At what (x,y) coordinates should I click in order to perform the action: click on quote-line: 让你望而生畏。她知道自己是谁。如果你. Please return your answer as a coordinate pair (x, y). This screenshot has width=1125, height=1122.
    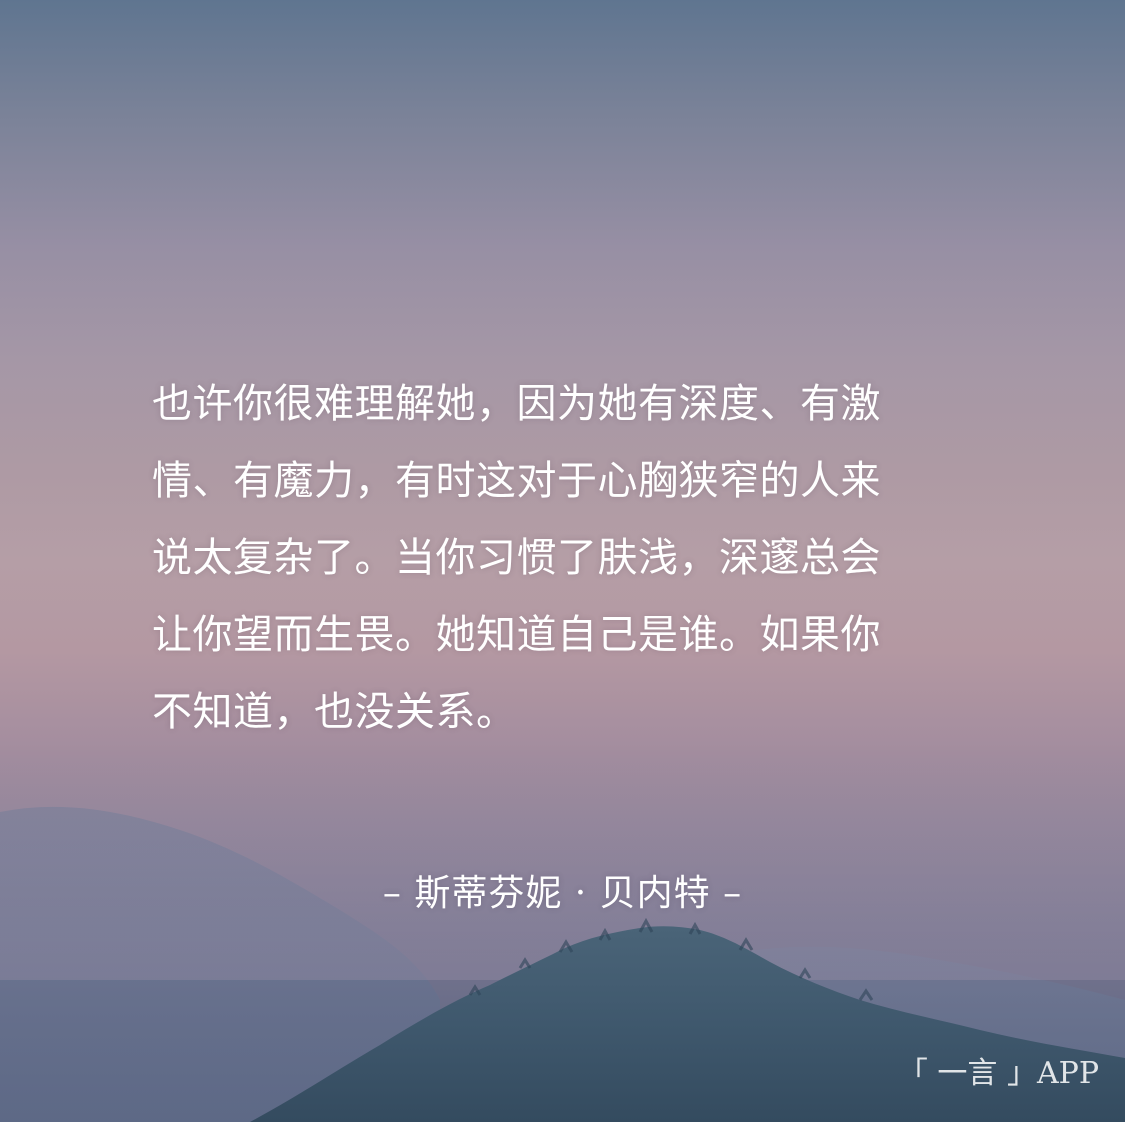
    Looking at the image, I should click on (516, 635).